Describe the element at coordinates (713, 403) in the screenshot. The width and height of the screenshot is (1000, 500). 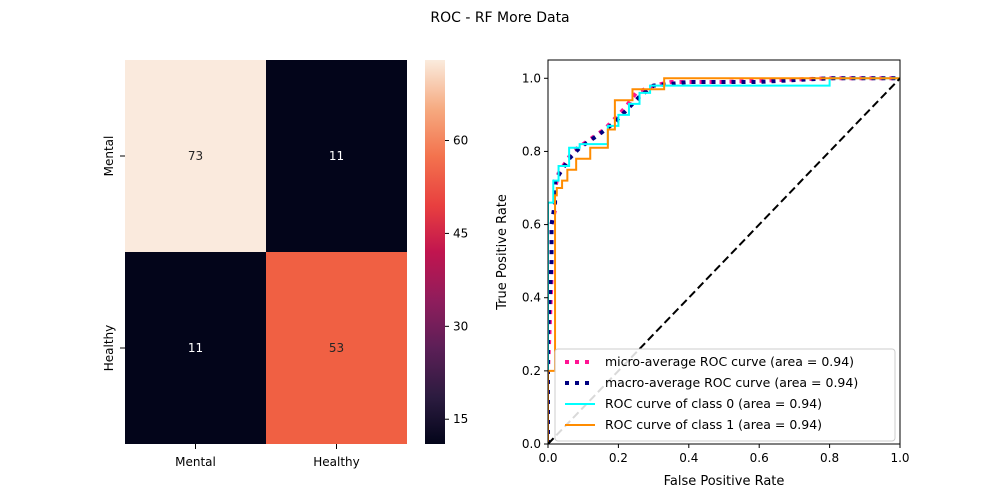
I see `legend-label: ROC curve of class 0 (area = 0.94)` at that location.